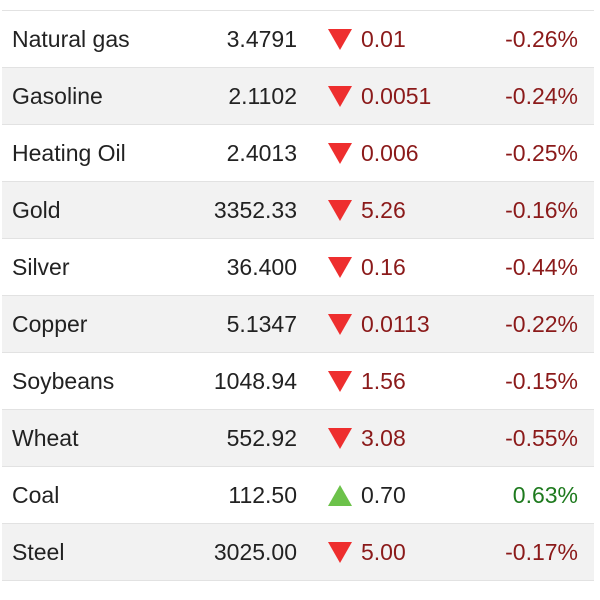 The height and width of the screenshot is (600, 600). What do you see at coordinates (262, 96) in the screenshot?
I see `commodity-price: 2.1102` at bounding box center [262, 96].